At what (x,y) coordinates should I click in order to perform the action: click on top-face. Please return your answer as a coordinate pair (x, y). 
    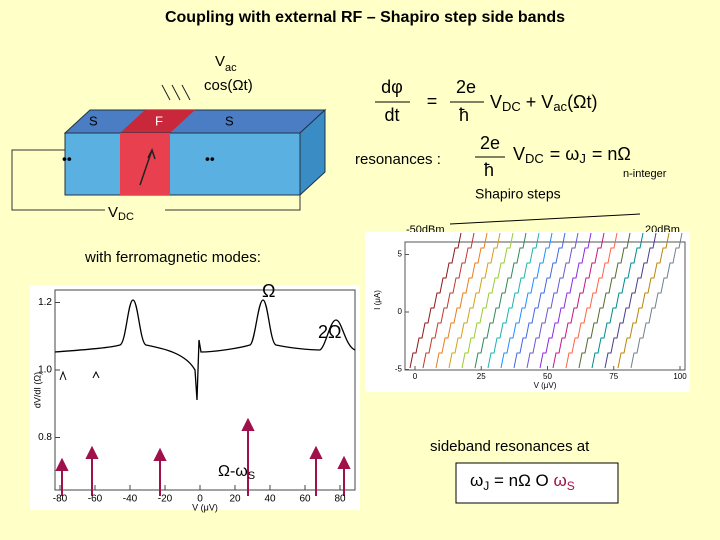
    Looking at the image, I should click on (195, 121).